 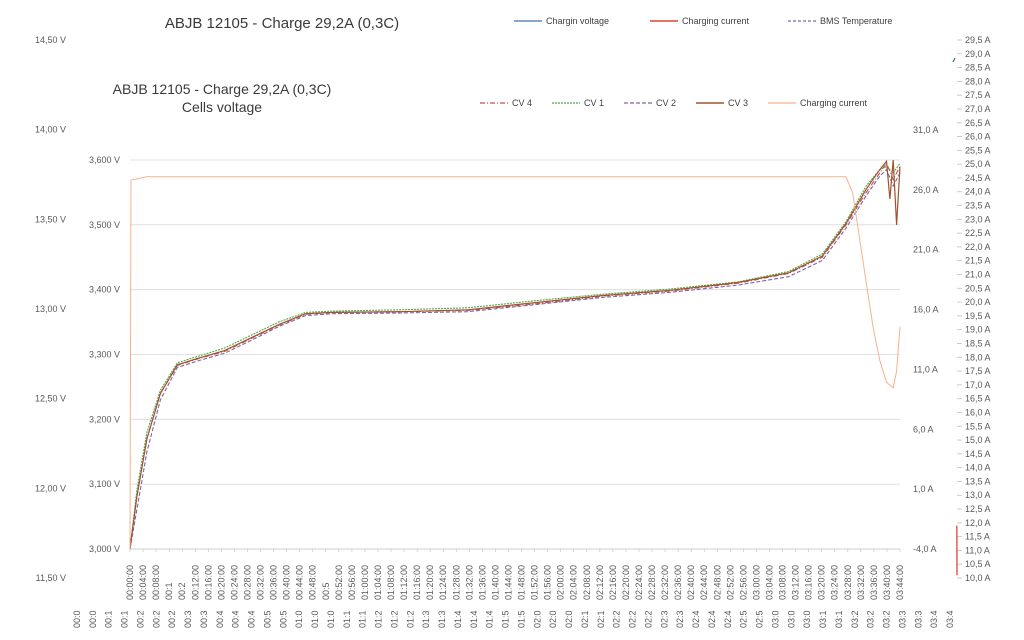 I want to click on inner-x-tick-label: 02:16:00, so click(x=613, y=582).